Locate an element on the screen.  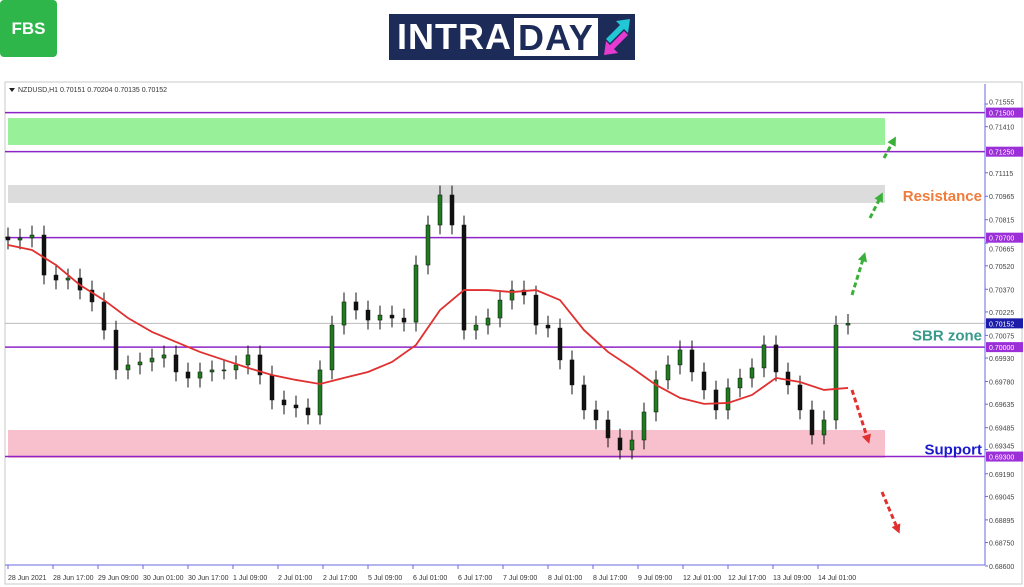
fbs-logo-text: FBS is located at coordinates (28, 28).